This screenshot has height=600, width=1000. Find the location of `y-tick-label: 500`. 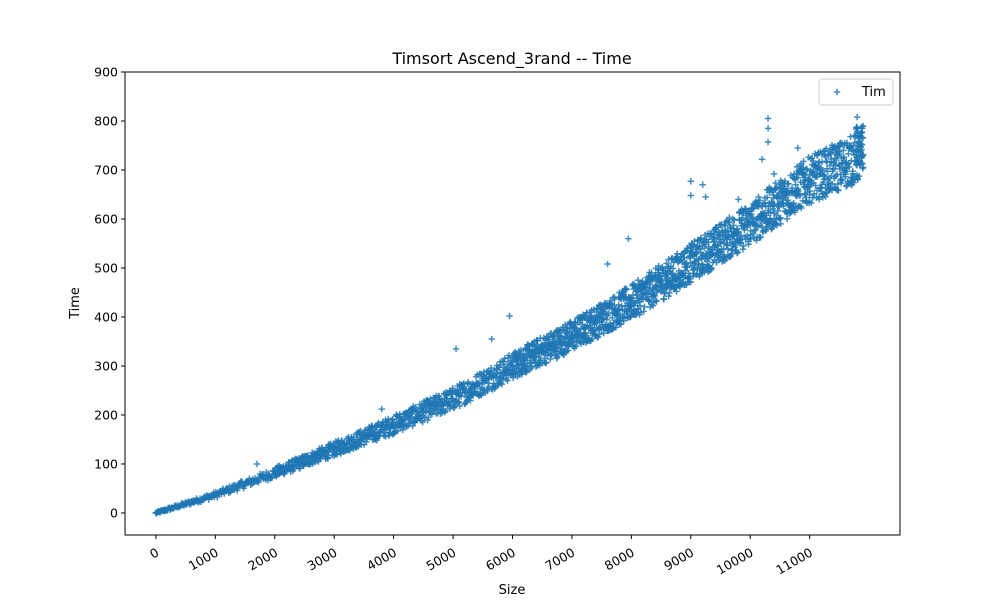

y-tick-label: 500 is located at coordinates (106, 267).